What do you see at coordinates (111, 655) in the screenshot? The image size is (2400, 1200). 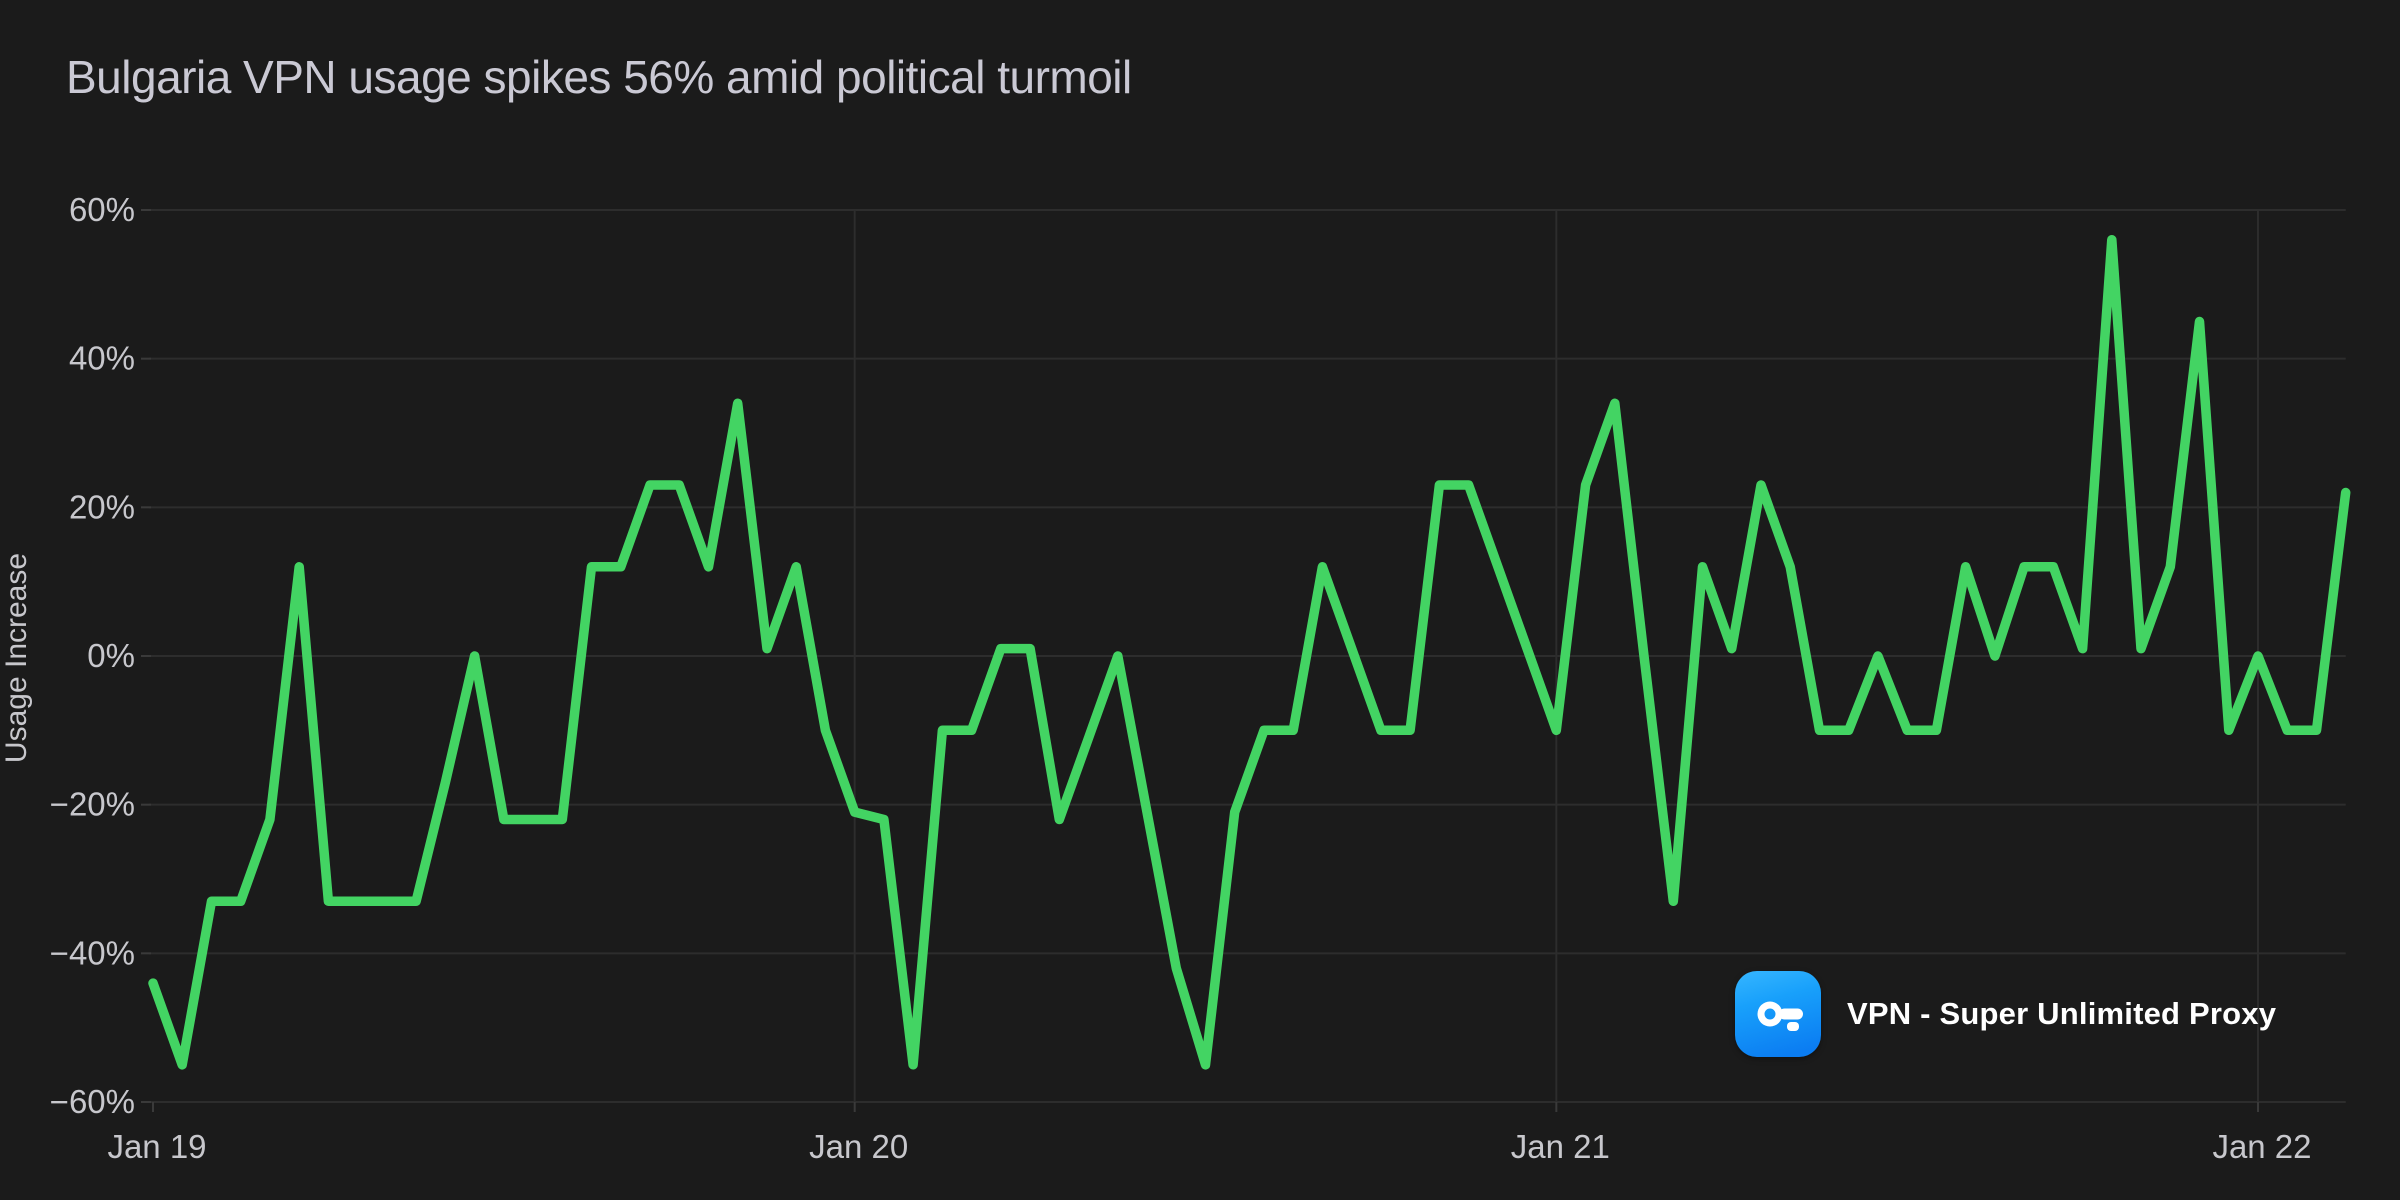 I see `y-tick-label: 0%` at bounding box center [111, 655].